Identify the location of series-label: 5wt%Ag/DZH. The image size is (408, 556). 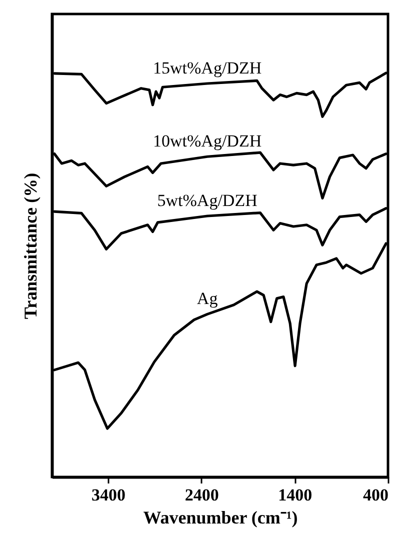
(207, 200).